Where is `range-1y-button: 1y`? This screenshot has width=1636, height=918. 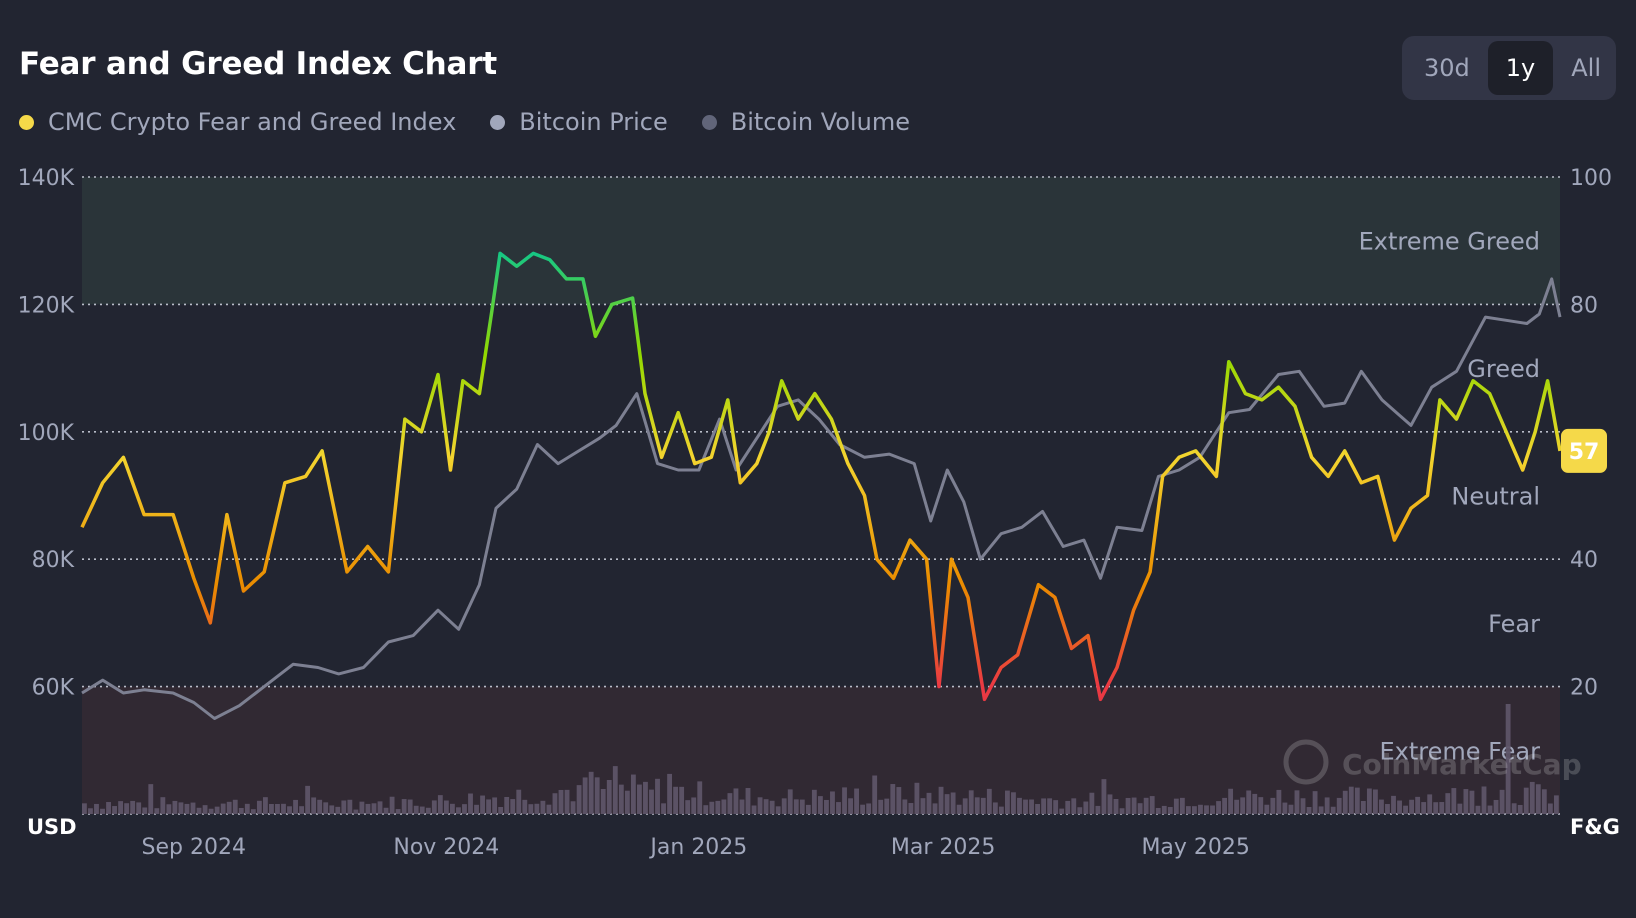
range-1y-button: 1y is located at coordinates (1520, 68).